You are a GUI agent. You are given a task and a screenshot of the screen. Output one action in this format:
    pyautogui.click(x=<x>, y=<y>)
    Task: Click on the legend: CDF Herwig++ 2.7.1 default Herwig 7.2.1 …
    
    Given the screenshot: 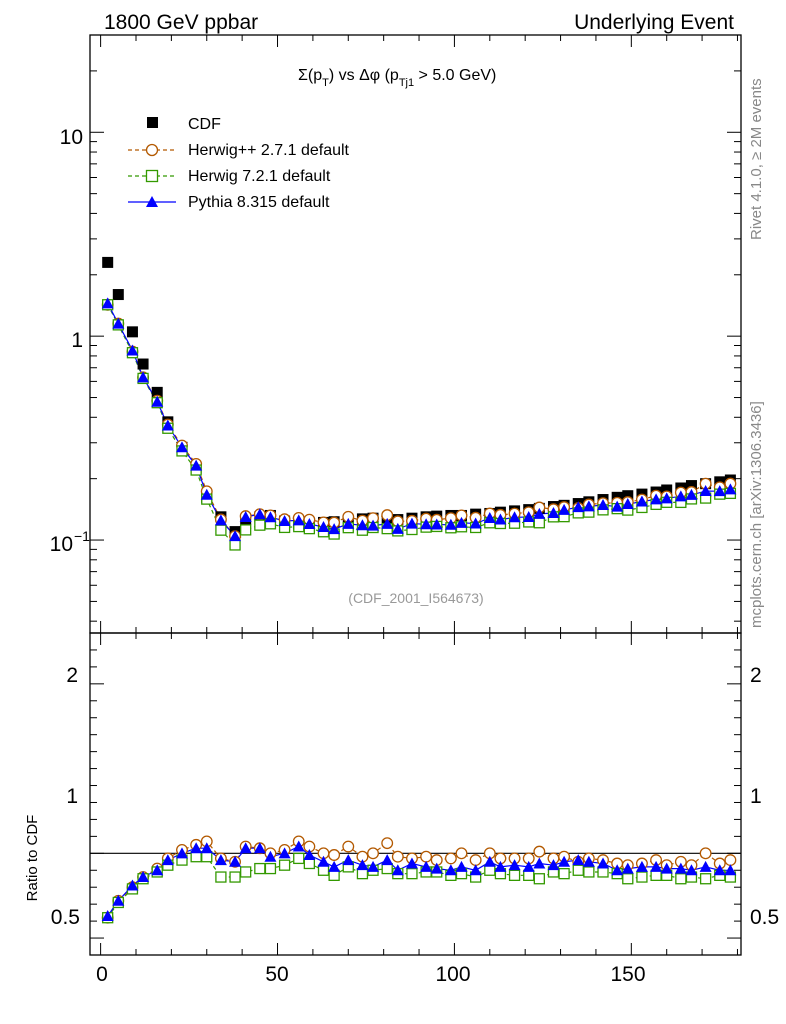 What is the action you would take?
    pyautogui.click(x=239, y=163)
    